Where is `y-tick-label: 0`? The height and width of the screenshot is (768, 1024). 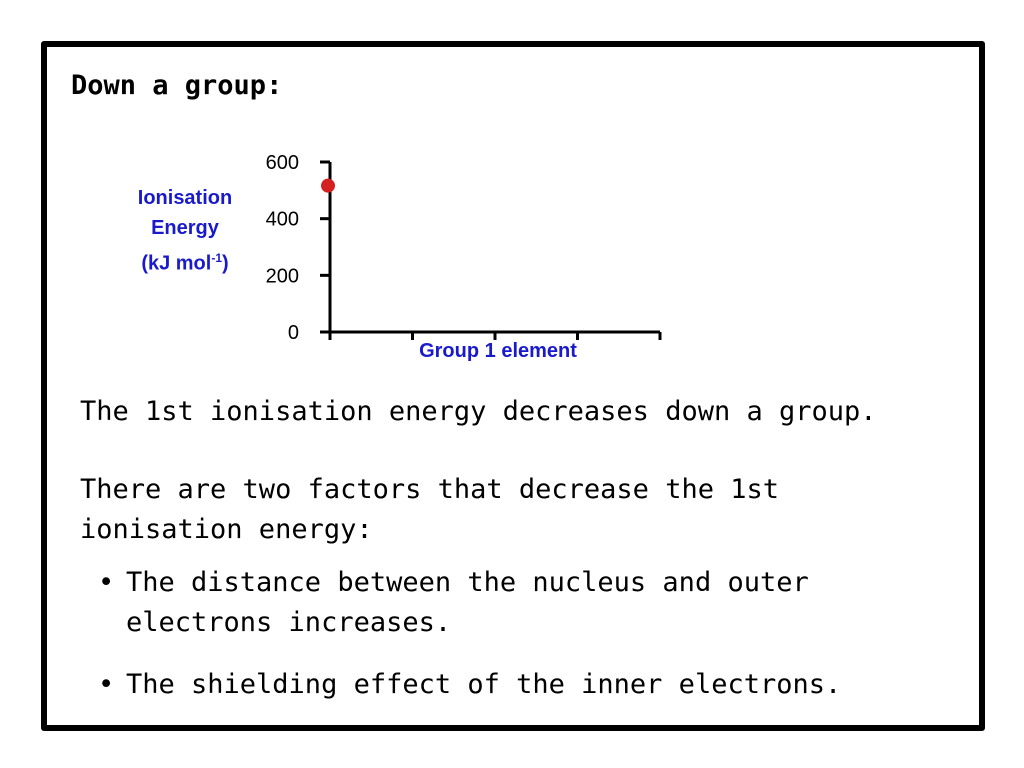 y-tick-label: 0 is located at coordinates (293, 333).